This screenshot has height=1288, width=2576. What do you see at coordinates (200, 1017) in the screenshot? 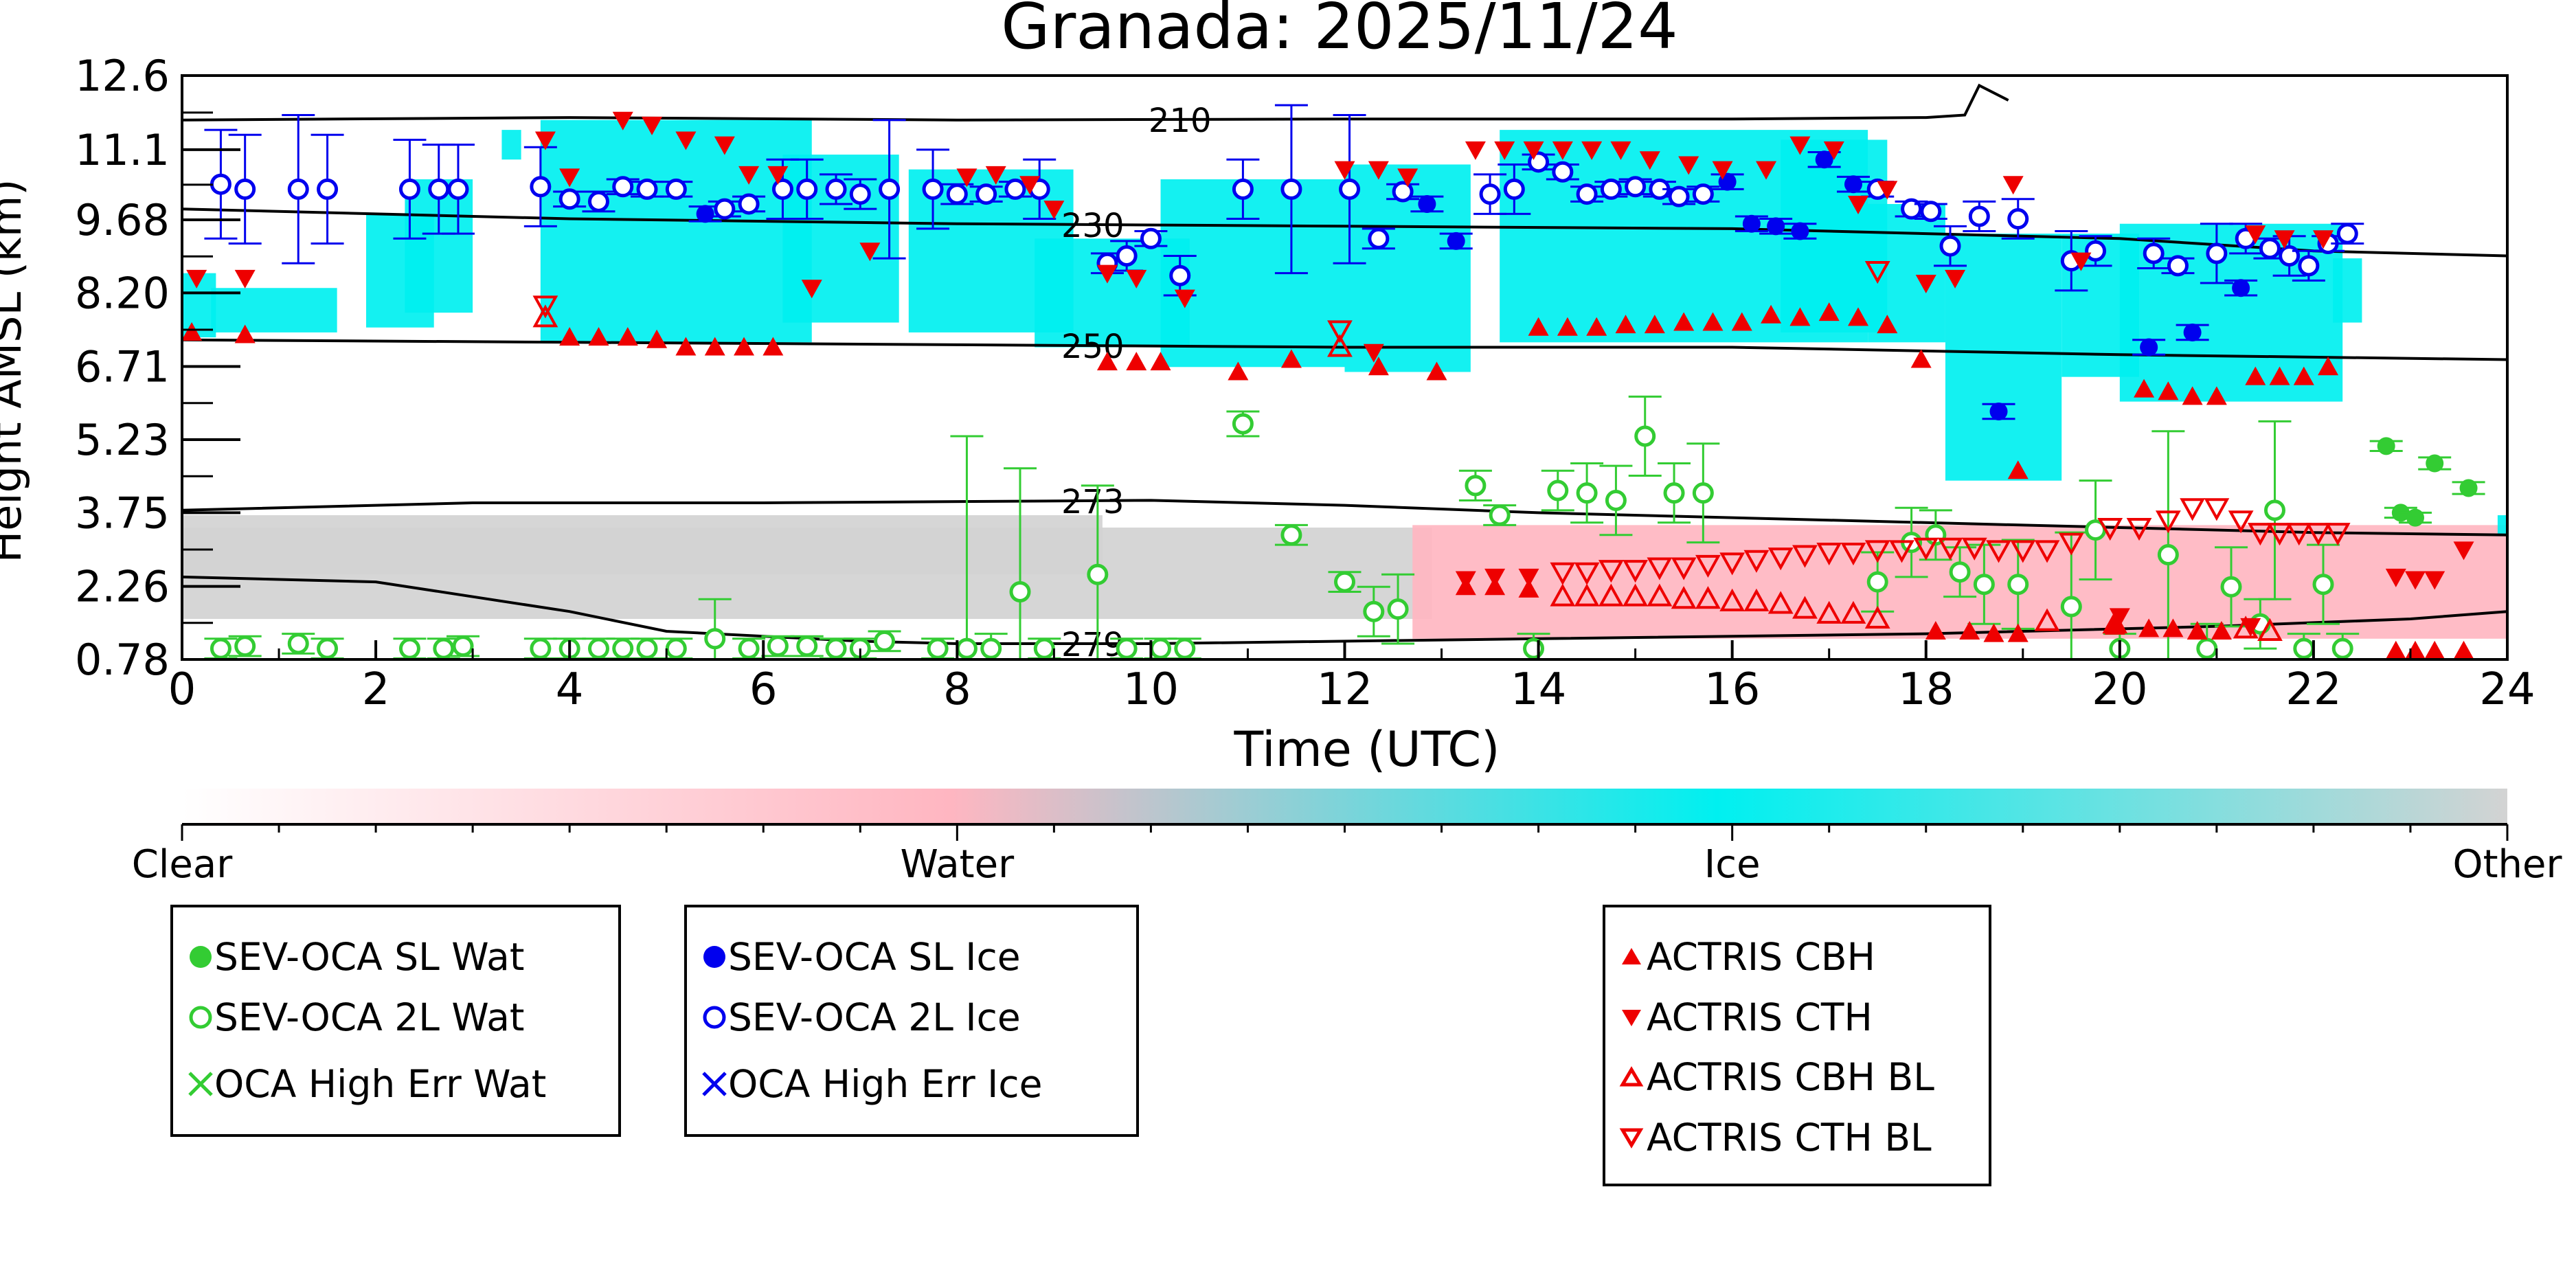
I see `open-circle-icon` at bounding box center [200, 1017].